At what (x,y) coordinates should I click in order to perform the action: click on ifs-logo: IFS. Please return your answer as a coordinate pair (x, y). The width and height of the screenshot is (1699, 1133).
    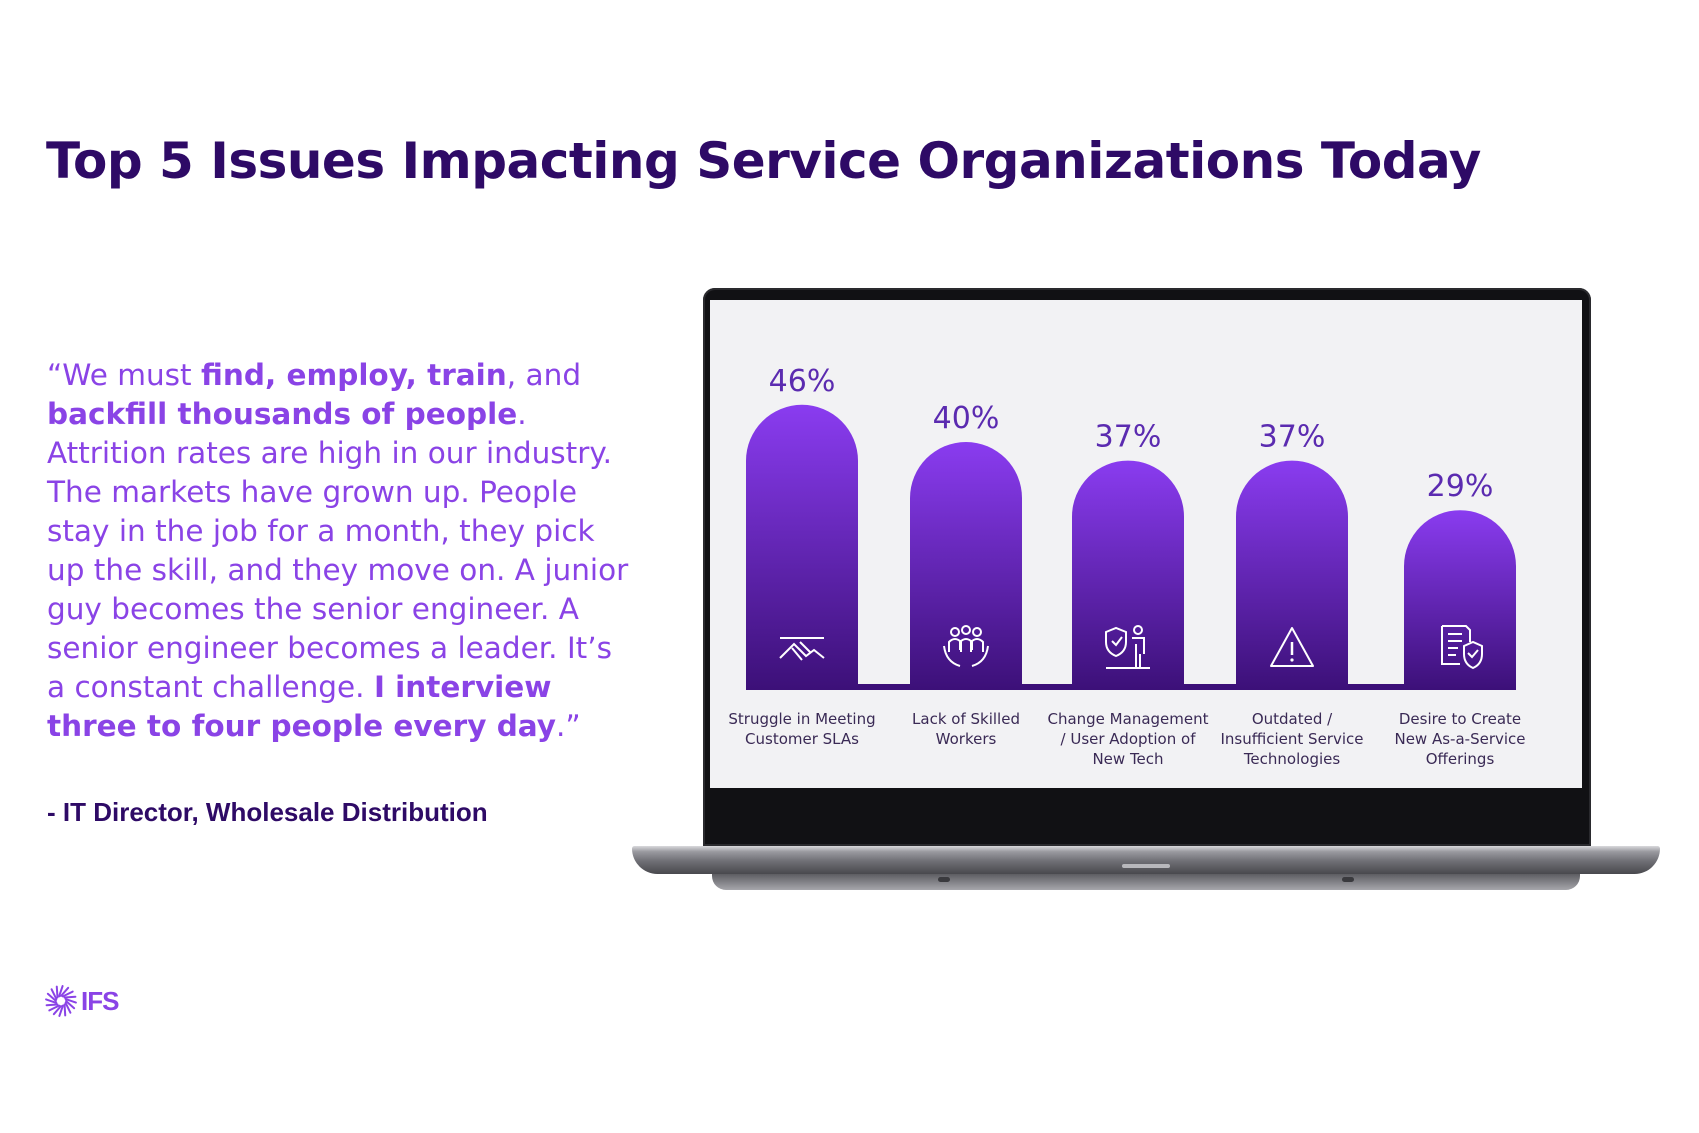
    Looking at the image, I should click on (81, 1001).